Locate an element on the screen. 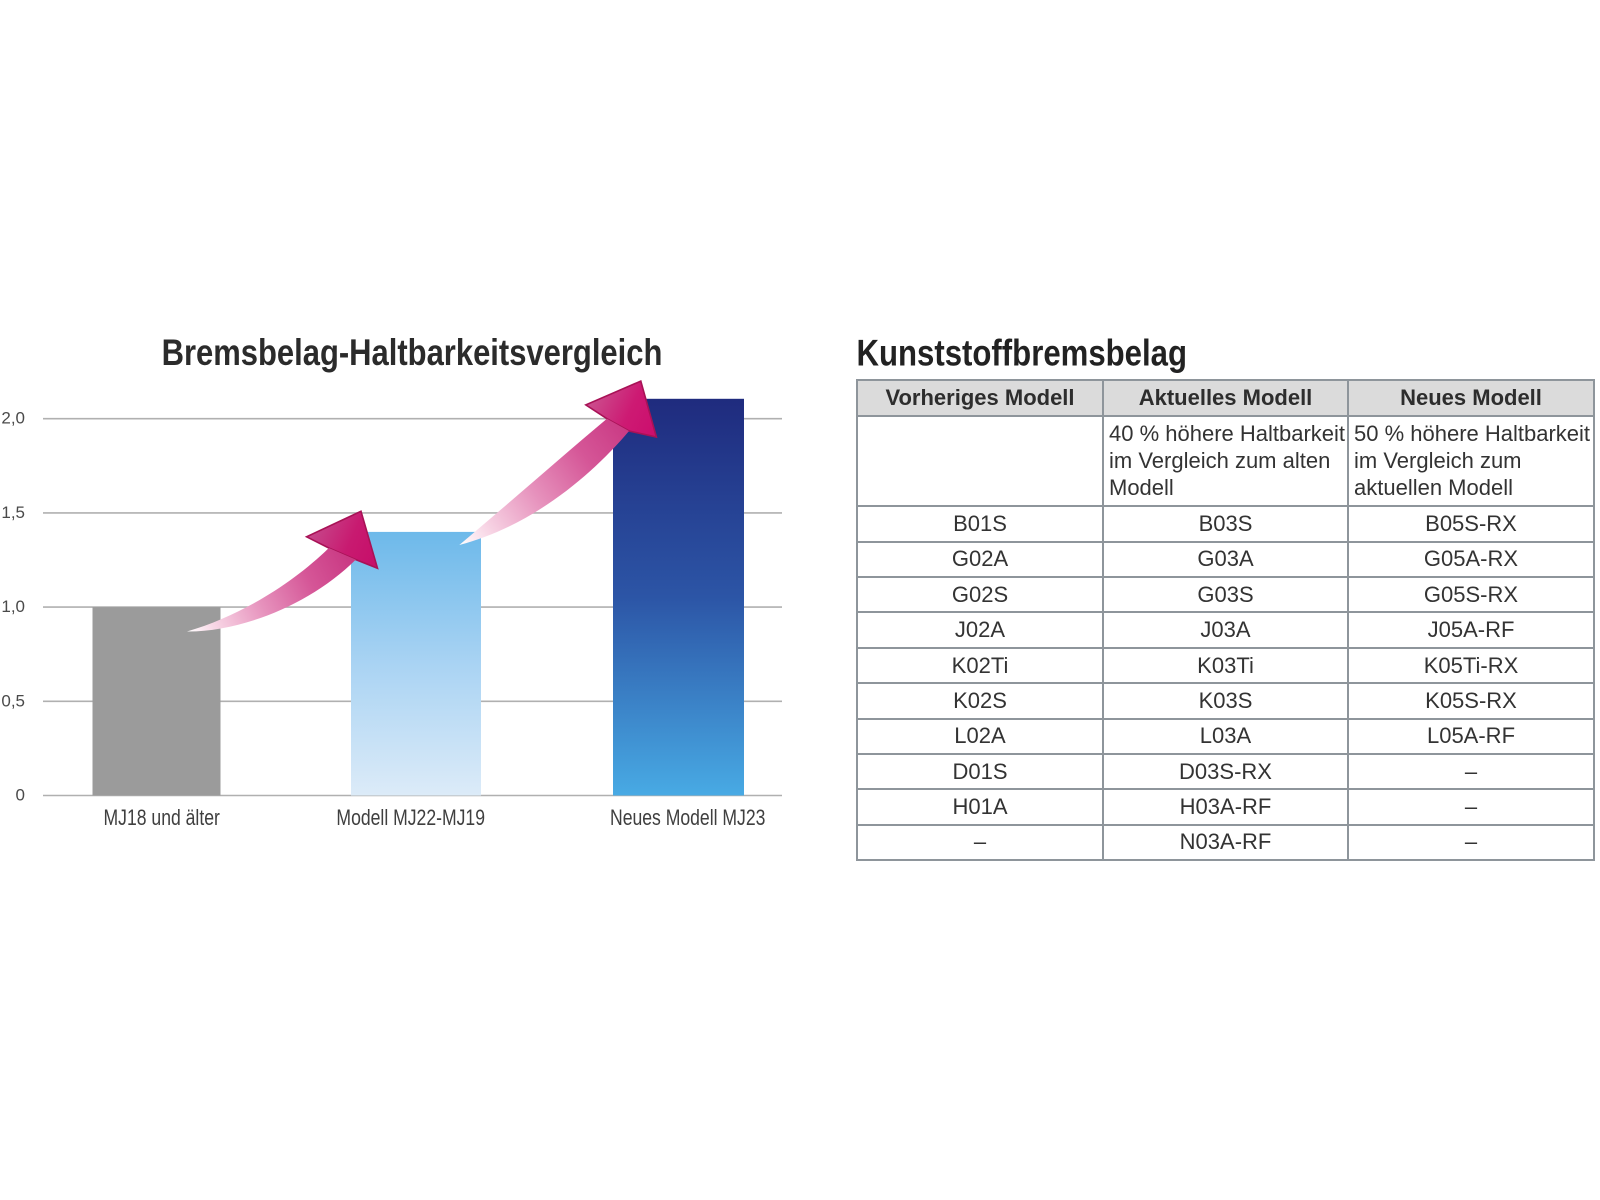  svg-text: 0 is located at coordinates (20, 795).